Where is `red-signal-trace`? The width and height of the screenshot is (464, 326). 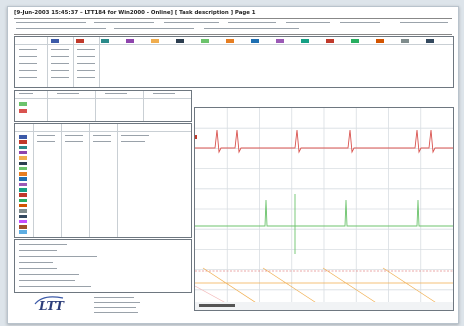 red-signal-trace is located at coordinates (324, 141).